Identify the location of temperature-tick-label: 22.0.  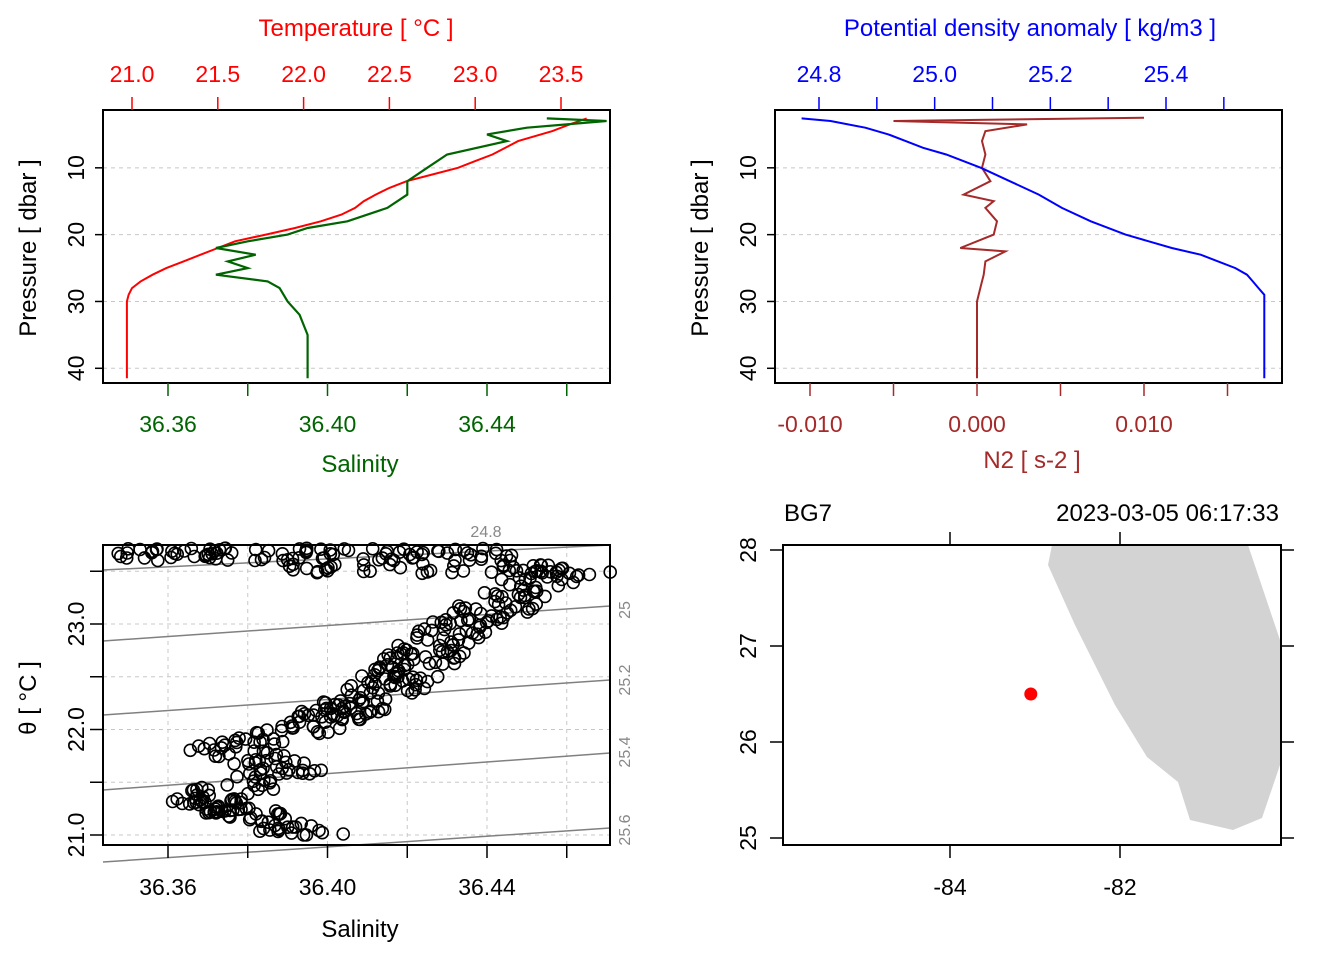
(303, 74).